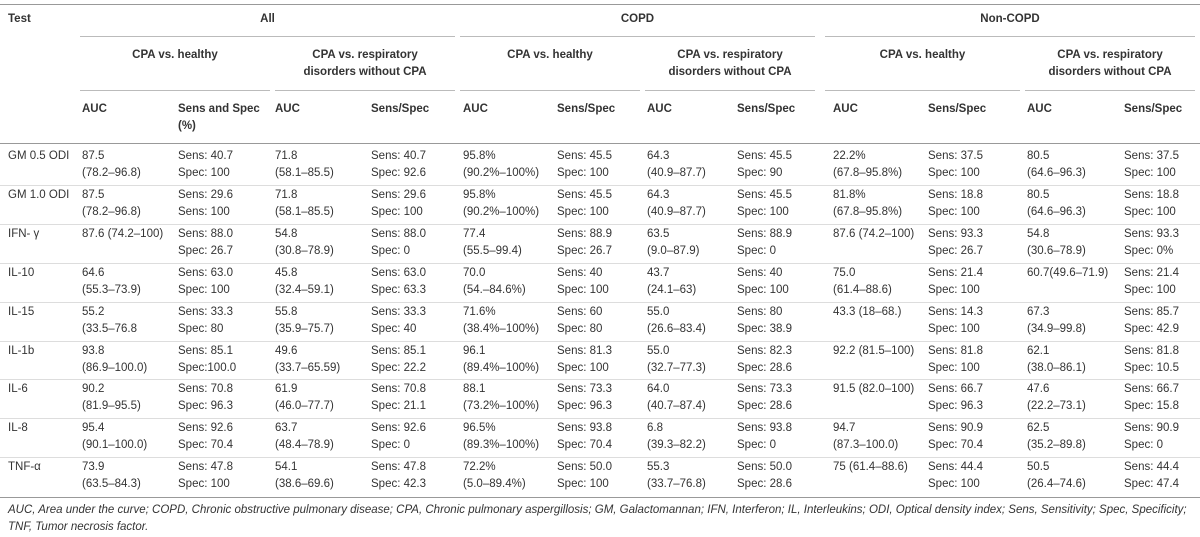 The height and width of the screenshot is (537, 1200). I want to click on cell-text: 71.6%, so click(479, 311).